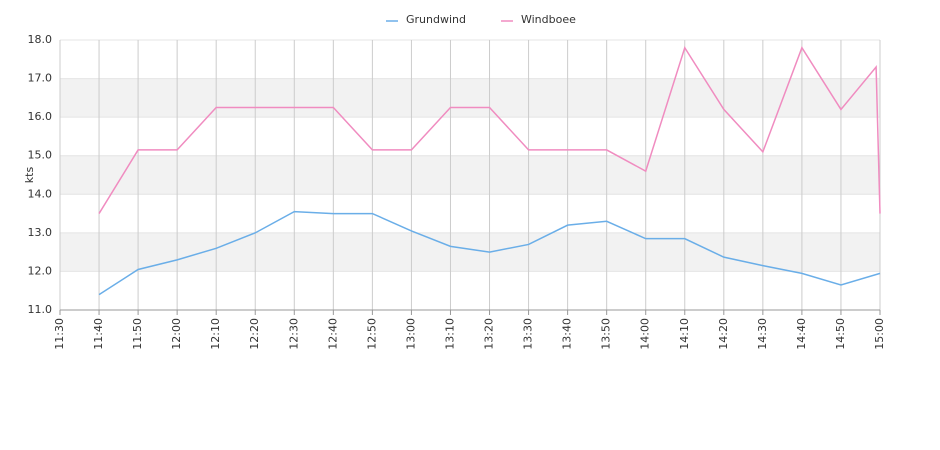 Image resolution: width=940 pixels, height=450 pixels. I want to click on x-tick-label: 13:40, so click(567, 334).